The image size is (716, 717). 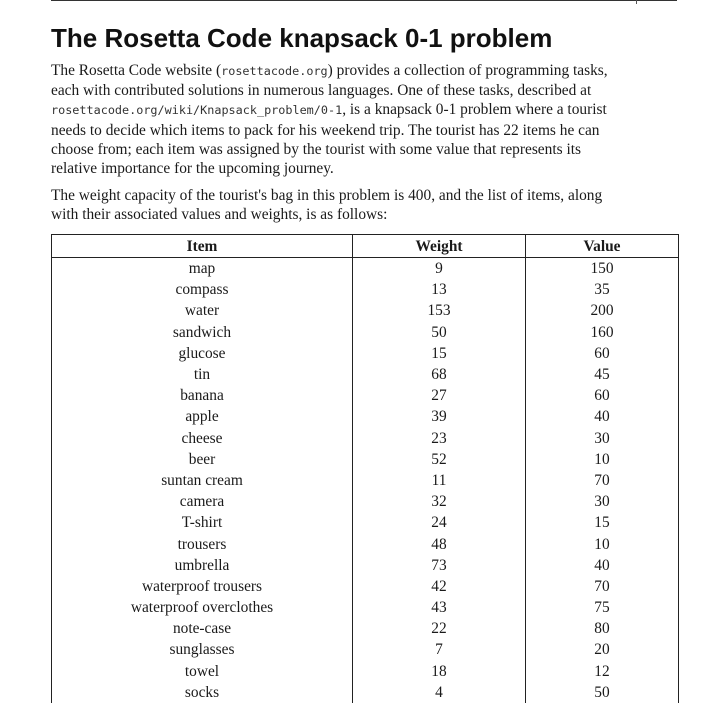 What do you see at coordinates (439, 438) in the screenshot?
I see `weight-cell: 23` at bounding box center [439, 438].